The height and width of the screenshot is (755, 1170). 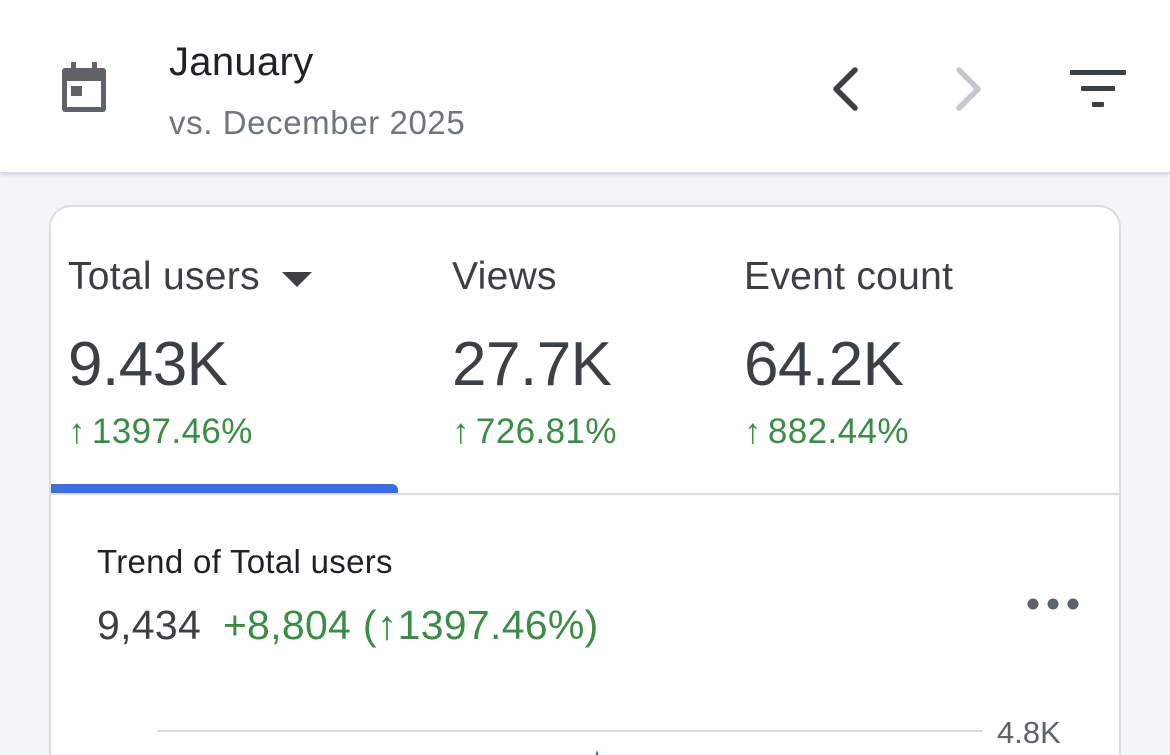 I want to click on metric-tab-event-count: Event count 64.2K ↑ 882.44%, so click(x=848, y=353).